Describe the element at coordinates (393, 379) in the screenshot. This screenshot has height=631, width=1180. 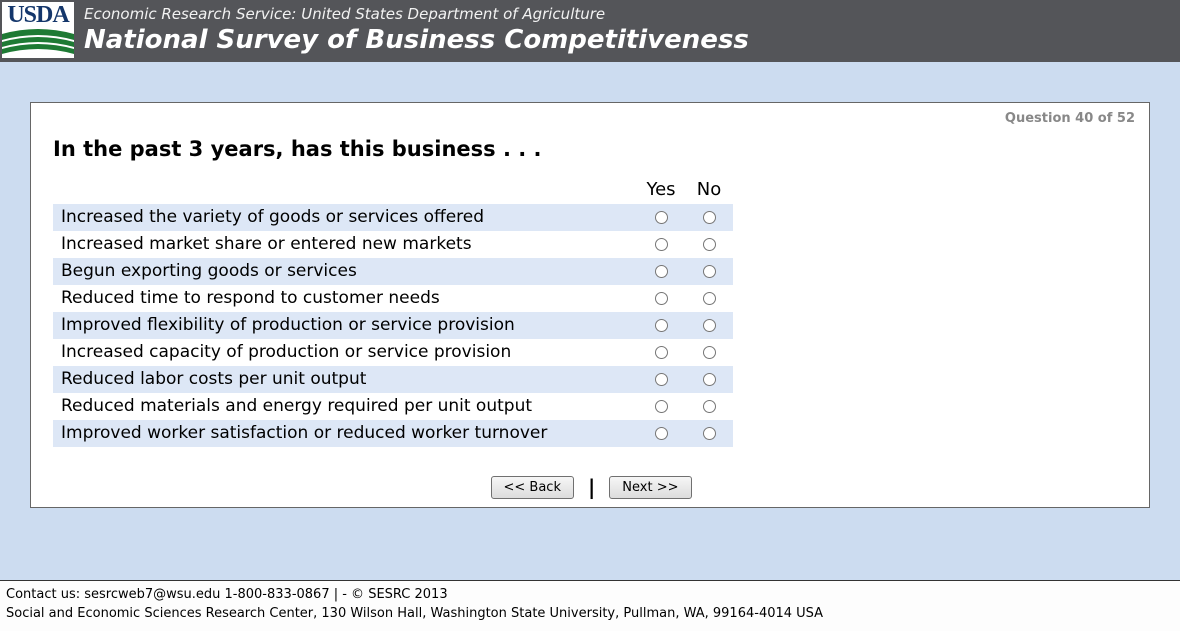
I see `table-row: Reduced labor costs per unit output` at that location.